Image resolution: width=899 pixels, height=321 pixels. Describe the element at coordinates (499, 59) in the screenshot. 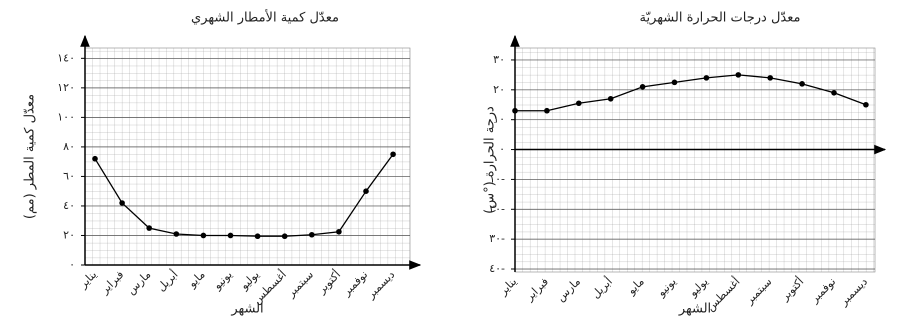

I see `y-tick-label: ٣٠` at that location.